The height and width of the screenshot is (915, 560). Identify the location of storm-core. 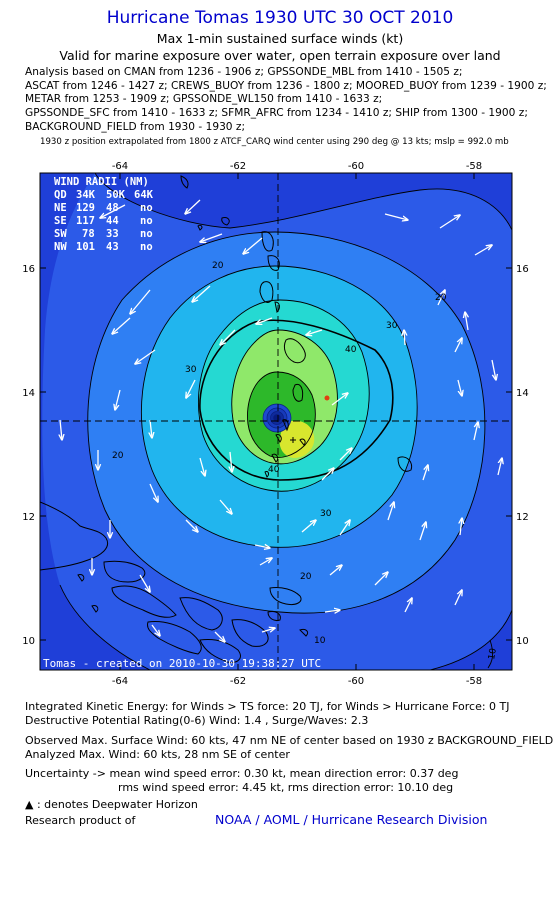
(277, 418).